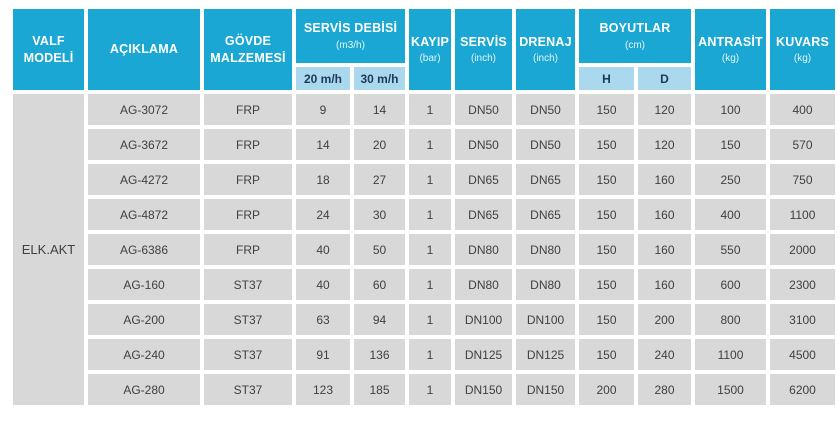 The width and height of the screenshot is (839, 447). What do you see at coordinates (730, 144) in the screenshot?
I see `cell-antrasit: 150` at bounding box center [730, 144].